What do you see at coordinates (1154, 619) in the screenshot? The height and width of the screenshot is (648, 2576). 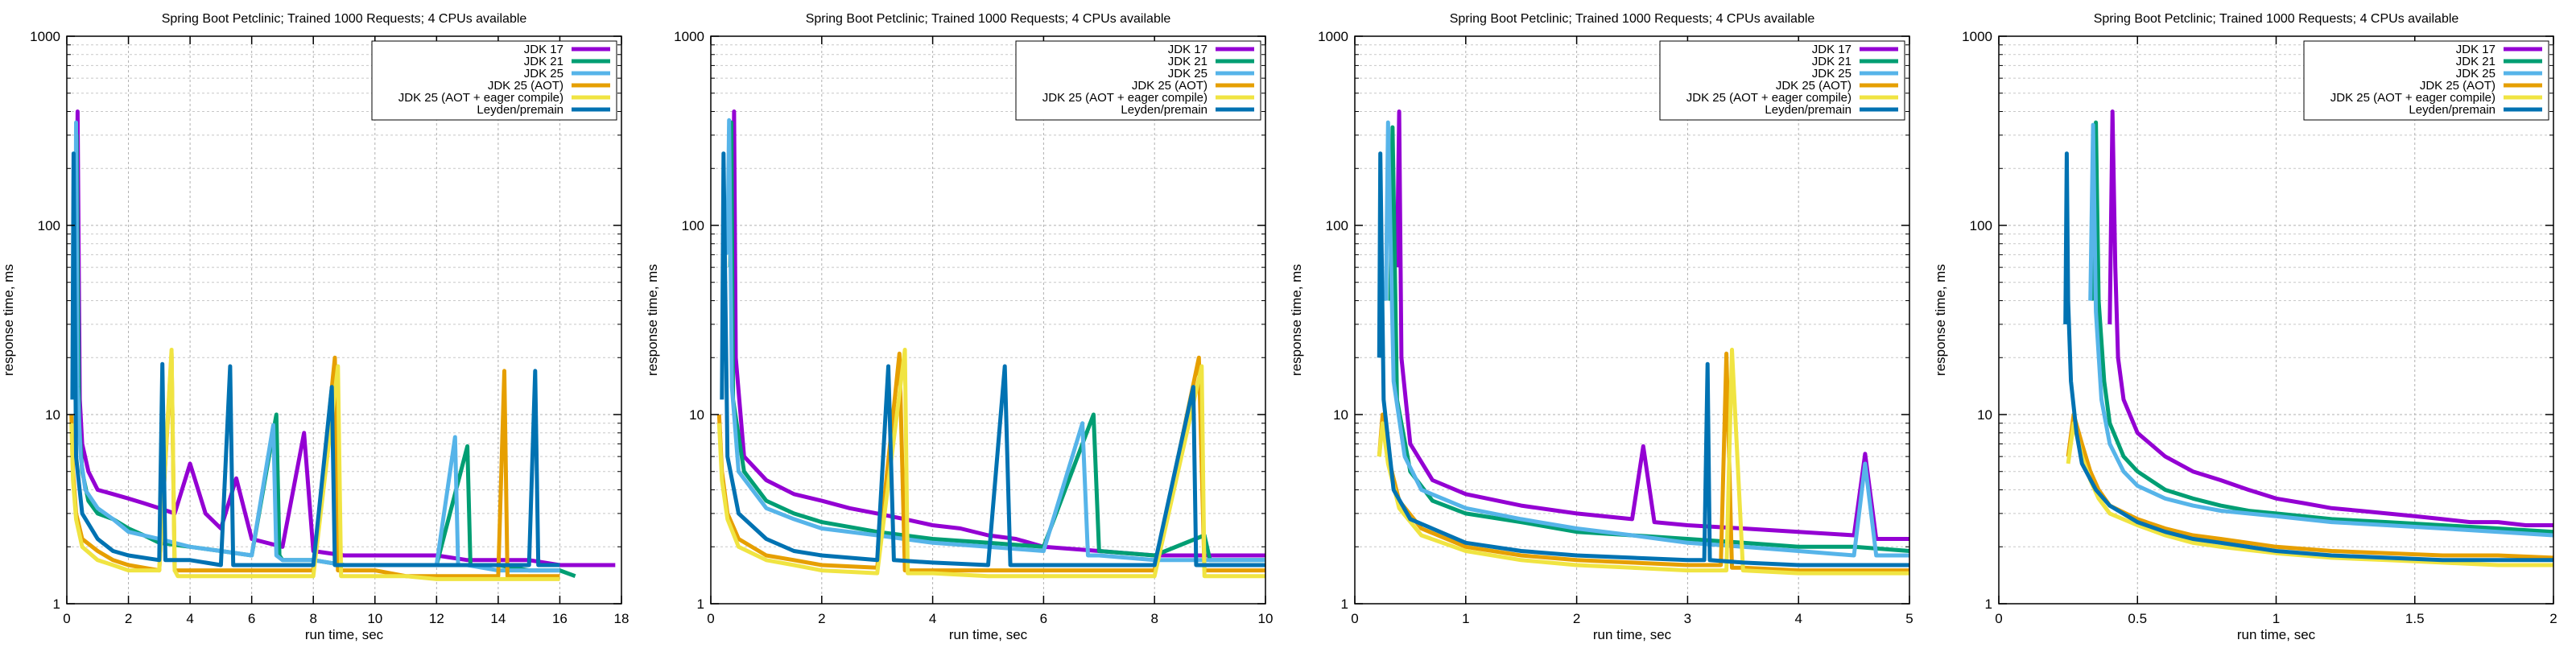 I see `x-tick-label: 8` at bounding box center [1154, 619].